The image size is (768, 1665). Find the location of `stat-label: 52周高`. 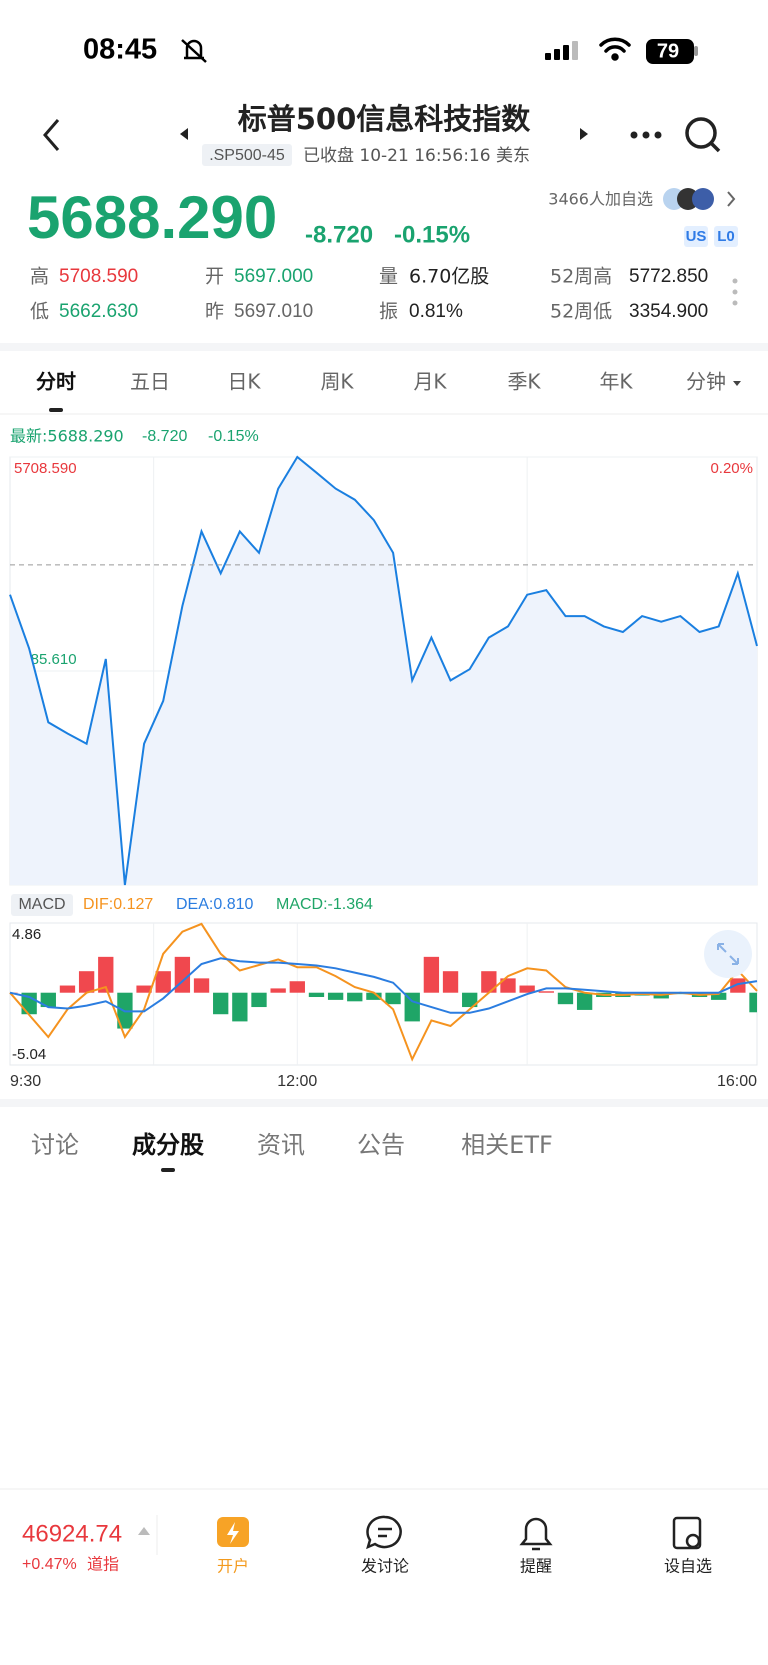

stat-label: 52周高 is located at coordinates (581, 277).